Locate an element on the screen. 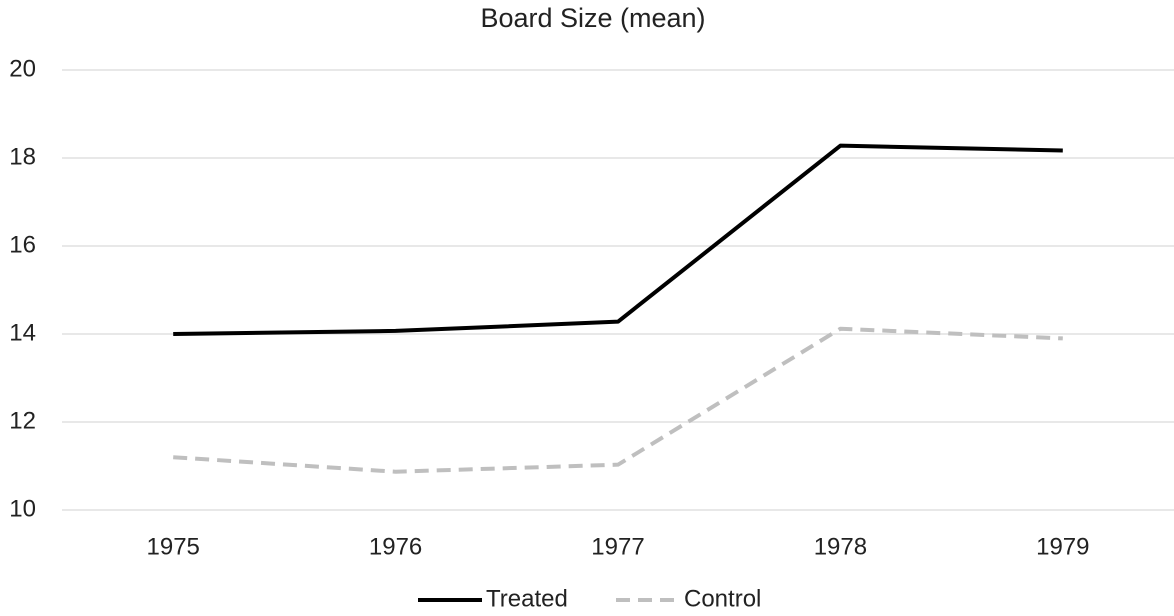 The image size is (1174, 616). y-tick-label: 12 is located at coordinates (22, 420).